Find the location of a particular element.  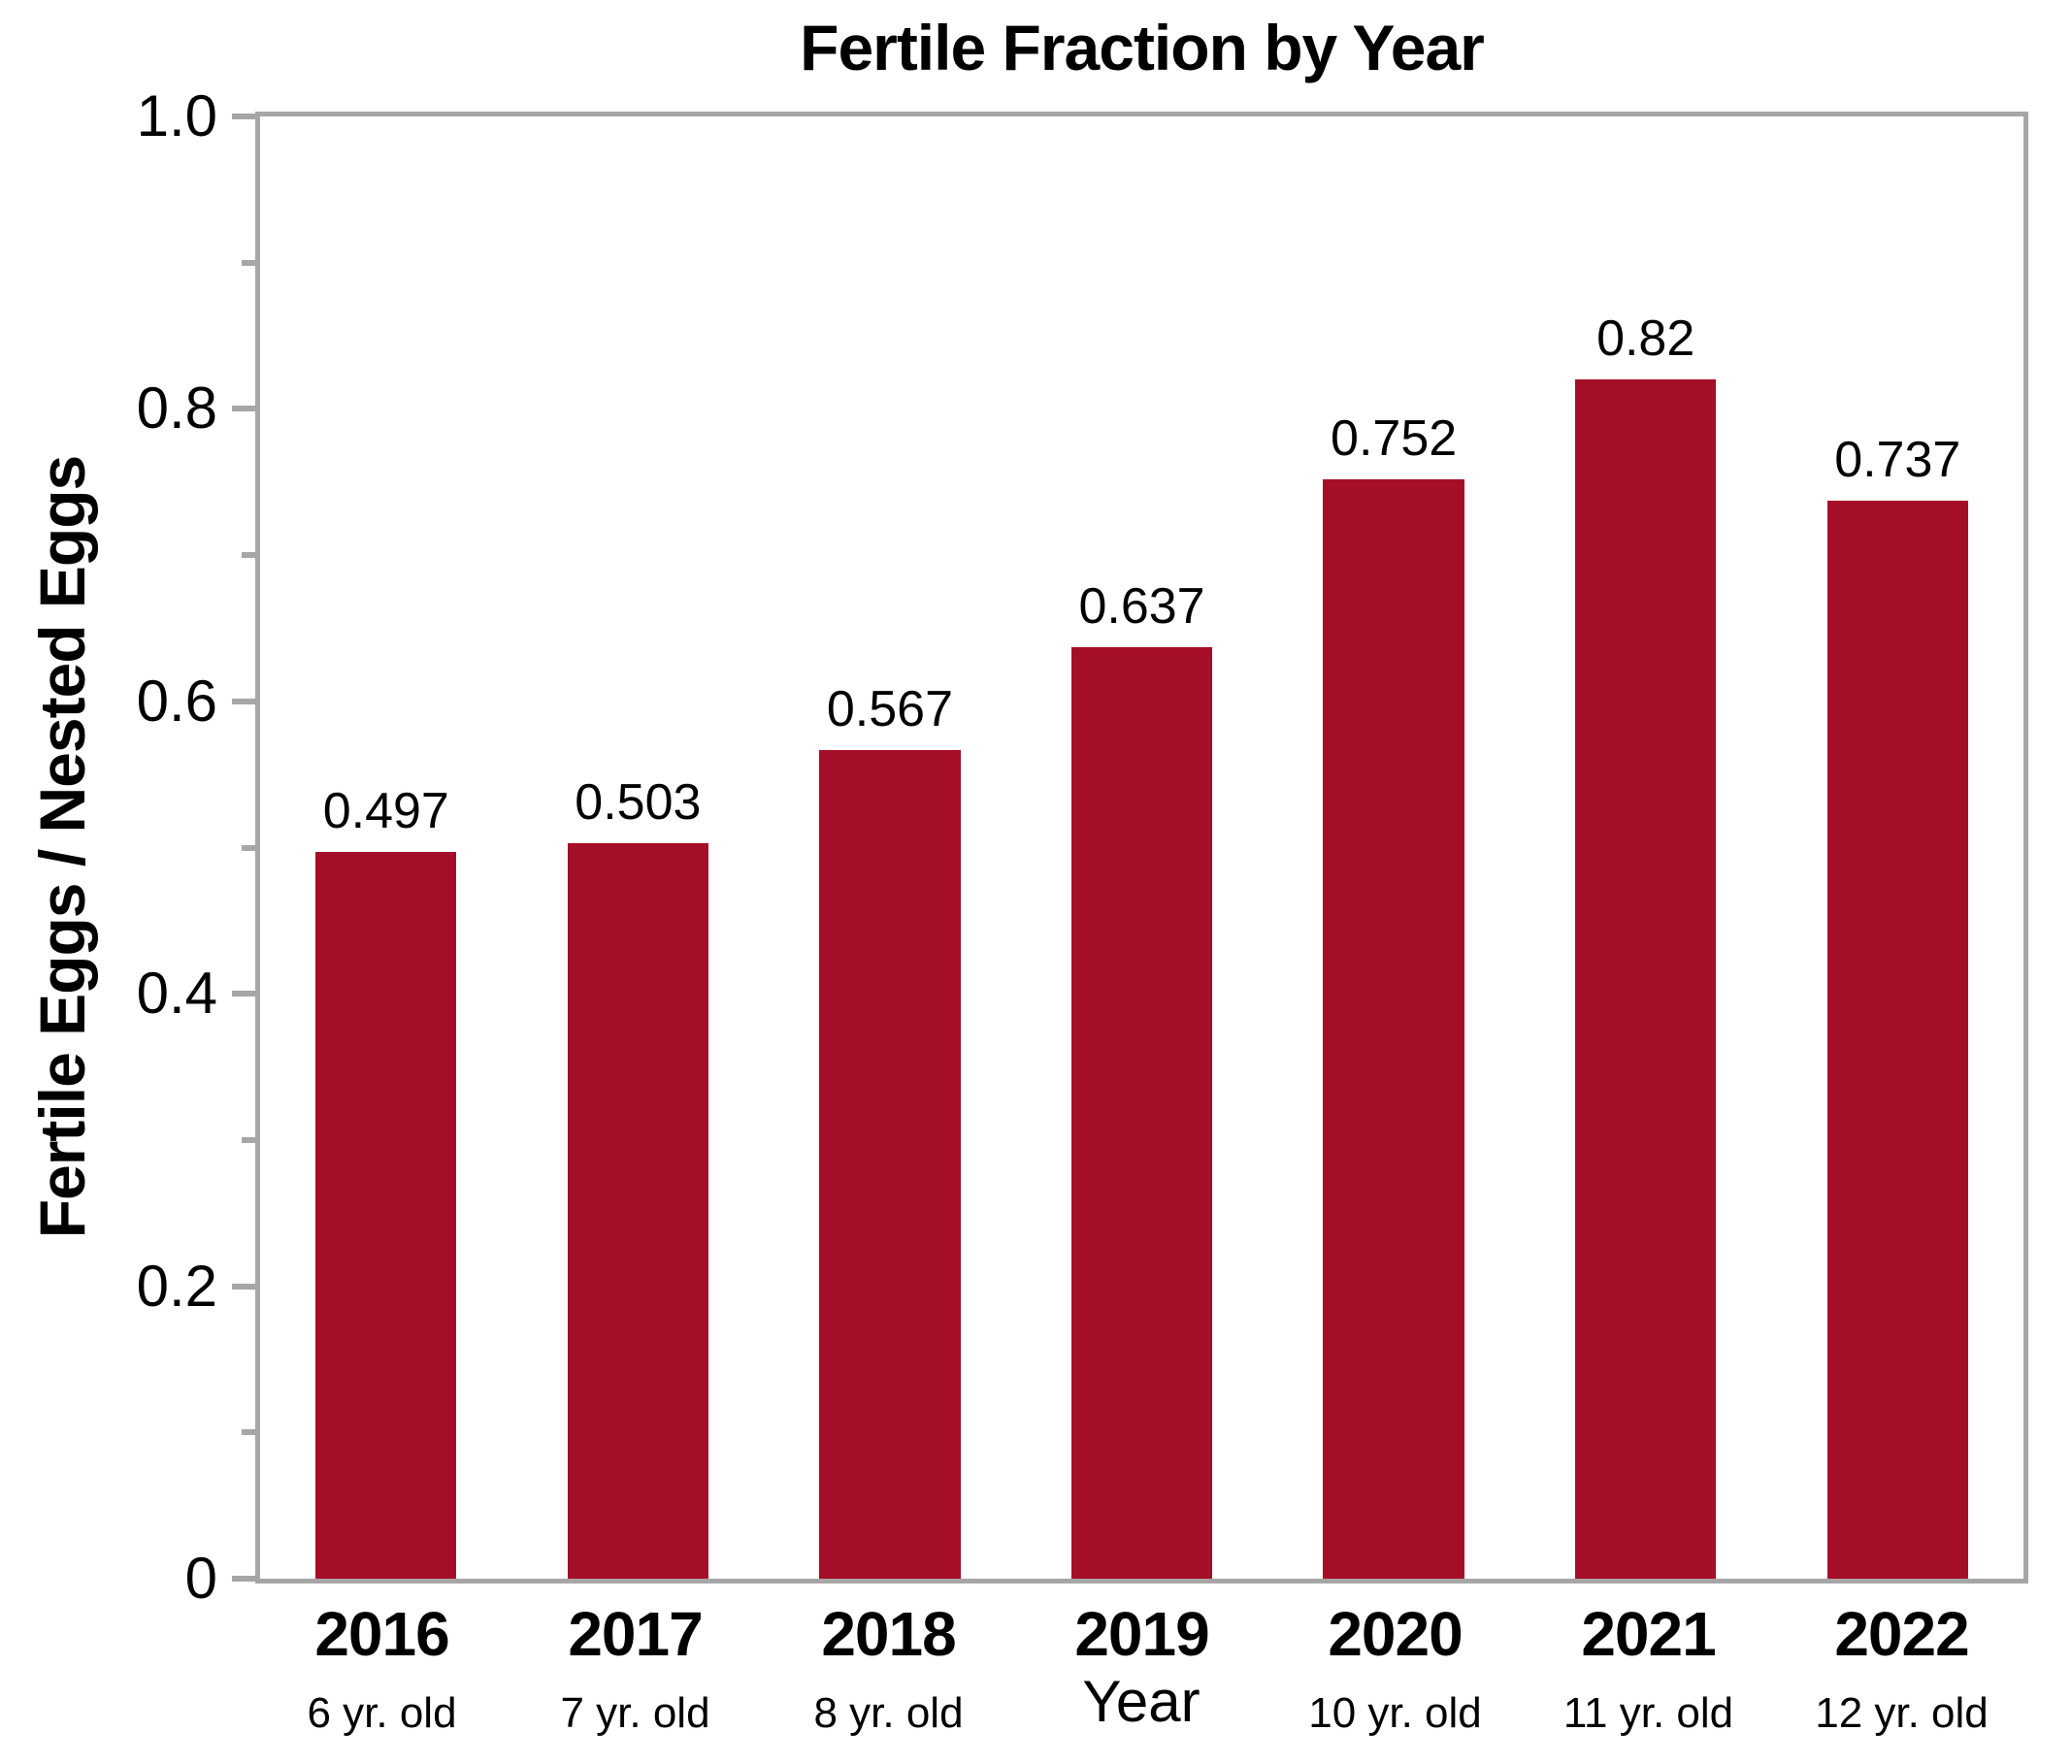

bar-slot-2018: 0.567 is located at coordinates (890, 847).